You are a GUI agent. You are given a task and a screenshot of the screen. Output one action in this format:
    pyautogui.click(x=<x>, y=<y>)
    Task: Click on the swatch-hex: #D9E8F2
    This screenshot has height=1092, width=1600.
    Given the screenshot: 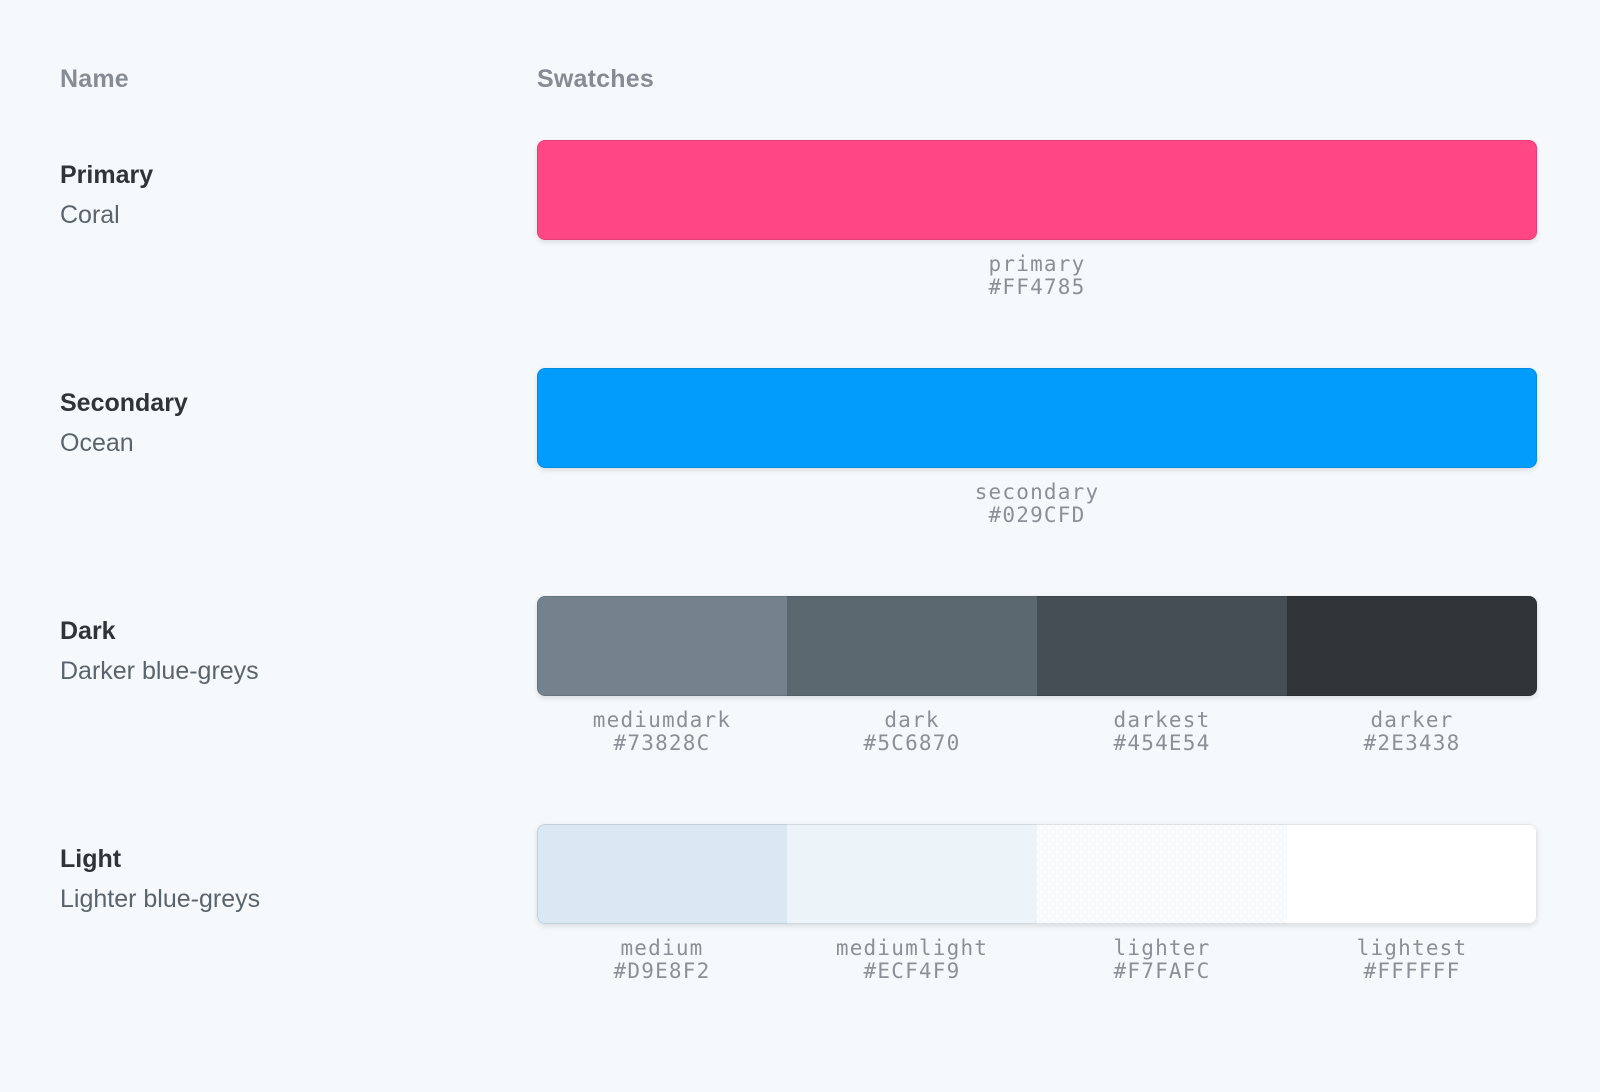 What is the action you would take?
    pyautogui.click(x=662, y=971)
    